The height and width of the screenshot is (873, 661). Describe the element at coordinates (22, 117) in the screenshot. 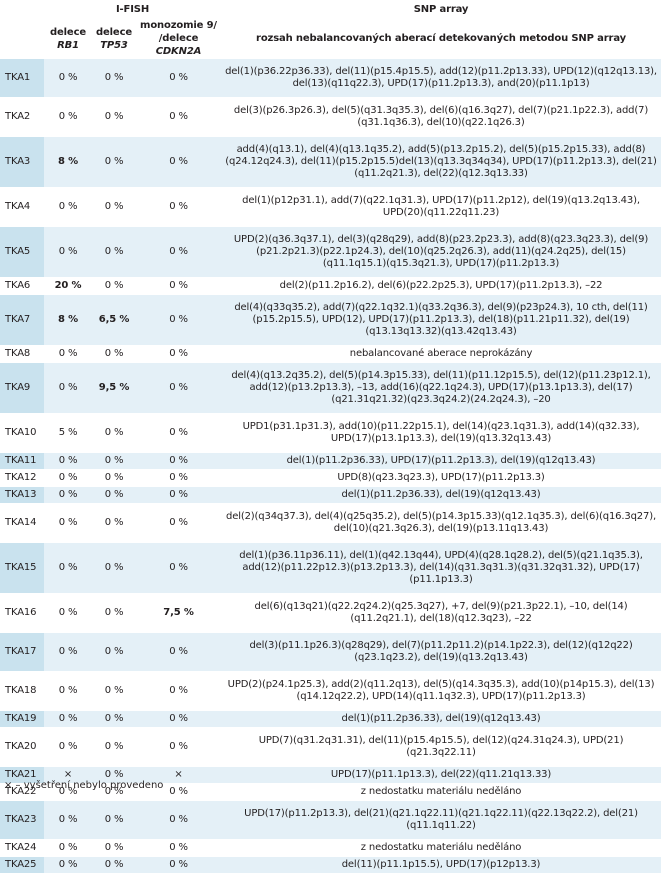

I see `row-id: TKA2` at that location.